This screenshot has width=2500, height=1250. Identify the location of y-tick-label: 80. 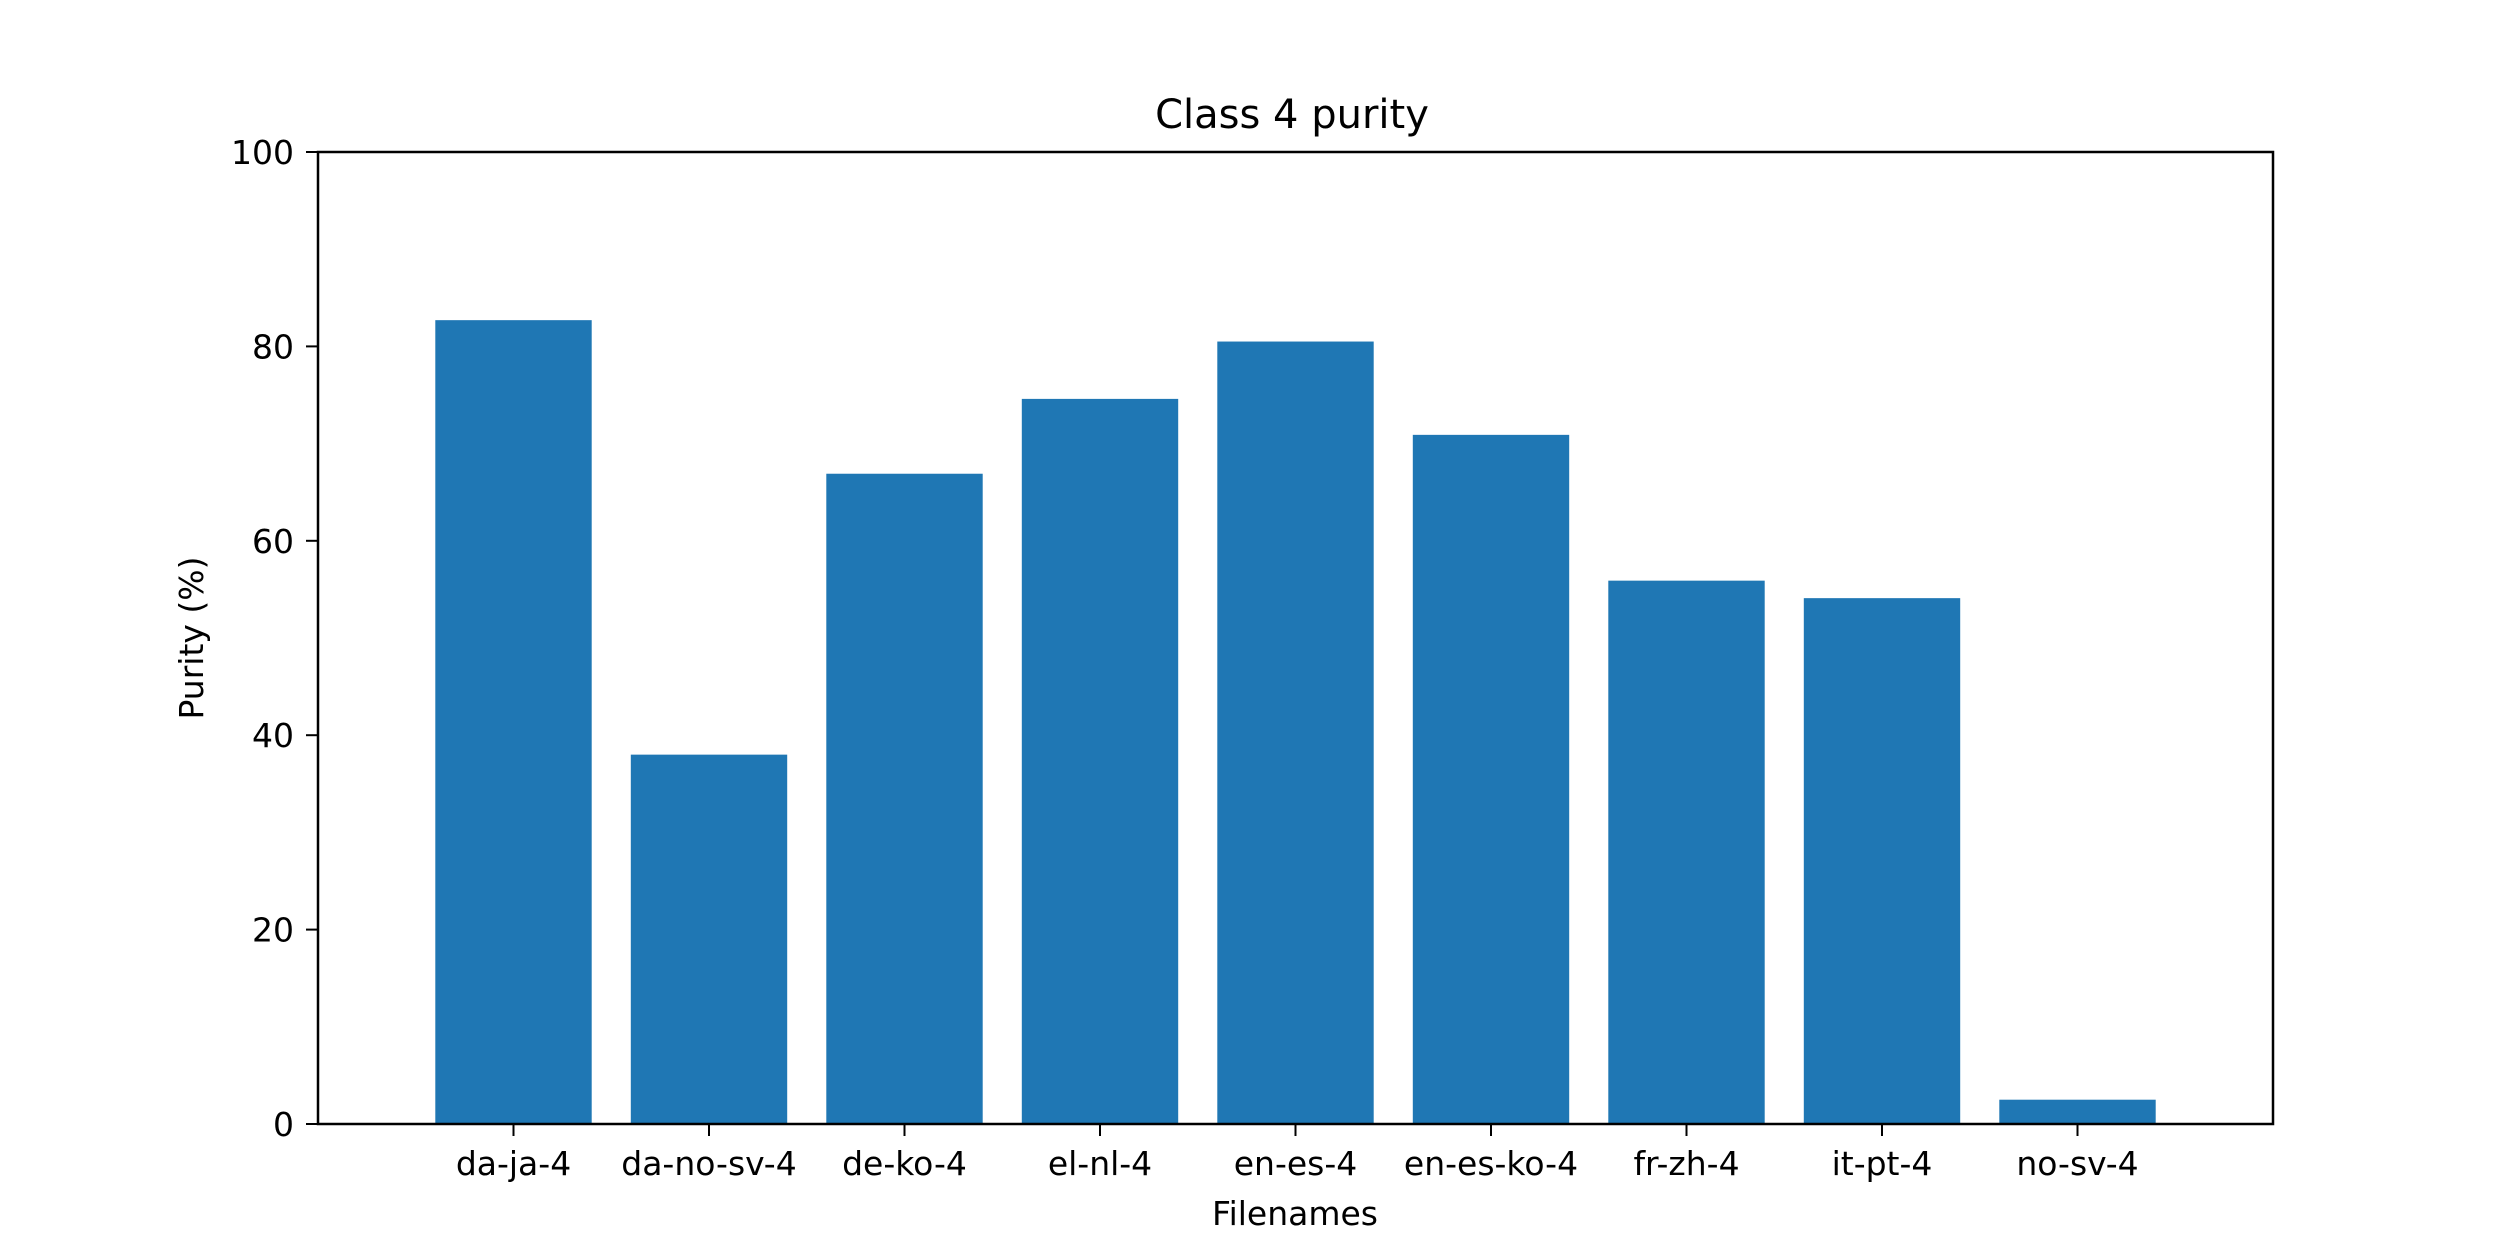
(273, 346).